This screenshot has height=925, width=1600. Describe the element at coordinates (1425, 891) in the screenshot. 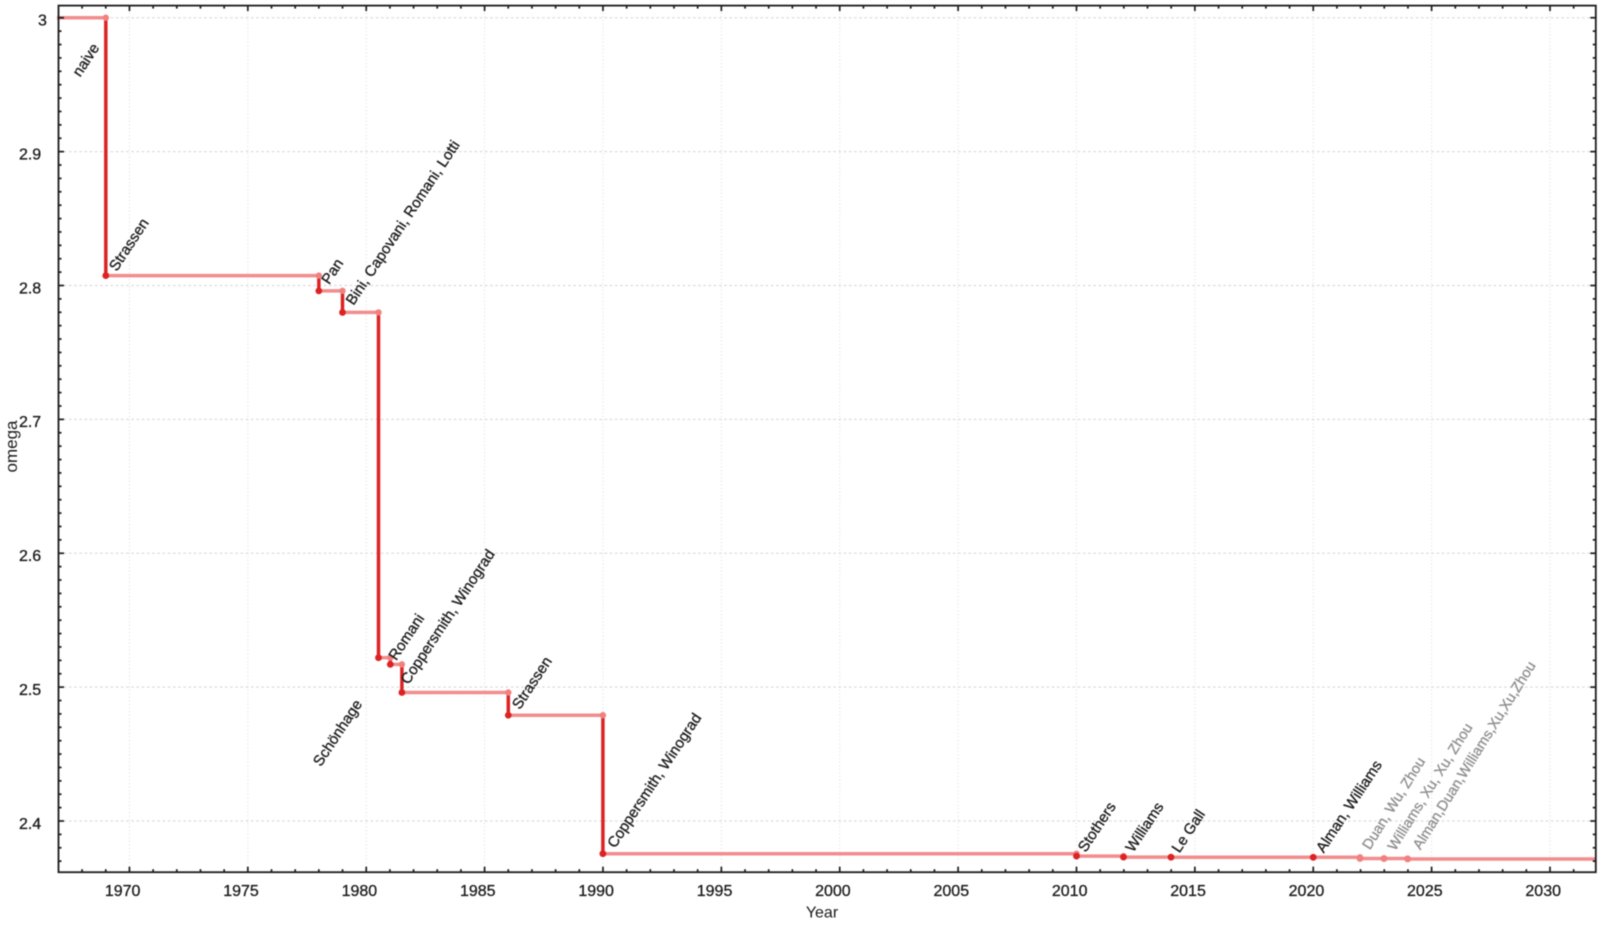

I see `svg-text: 2025` at that location.